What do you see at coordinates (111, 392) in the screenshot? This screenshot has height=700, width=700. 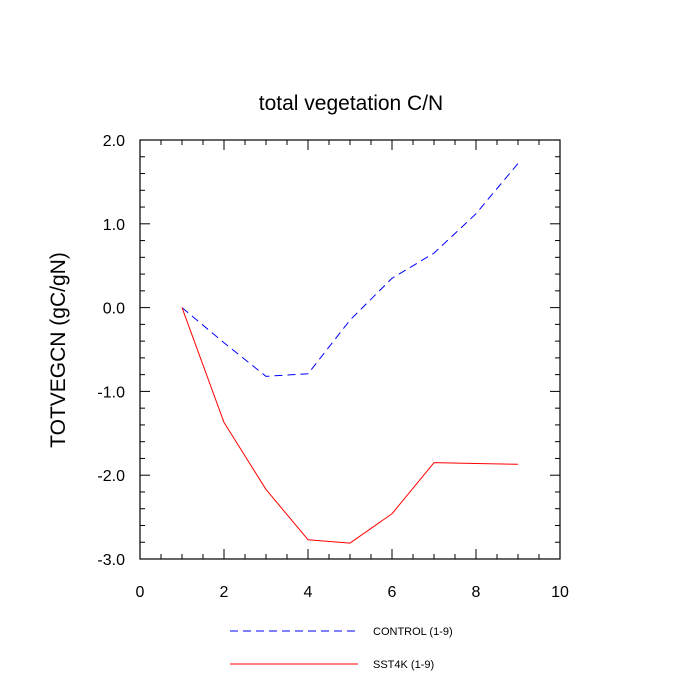 I see `y-tick-label: -1.0` at bounding box center [111, 392].